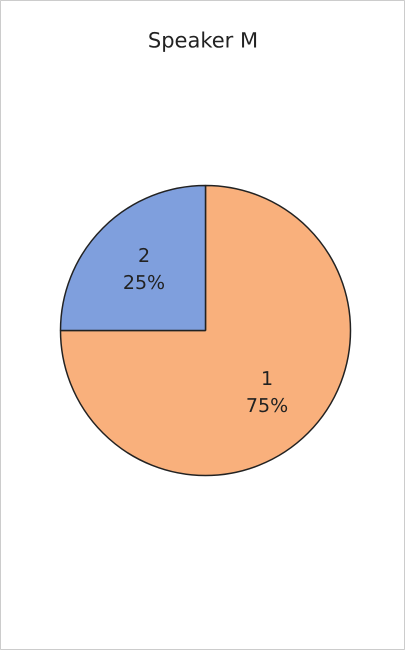  What do you see at coordinates (144, 283) in the screenshot?
I see `data-label: 25%` at bounding box center [144, 283].